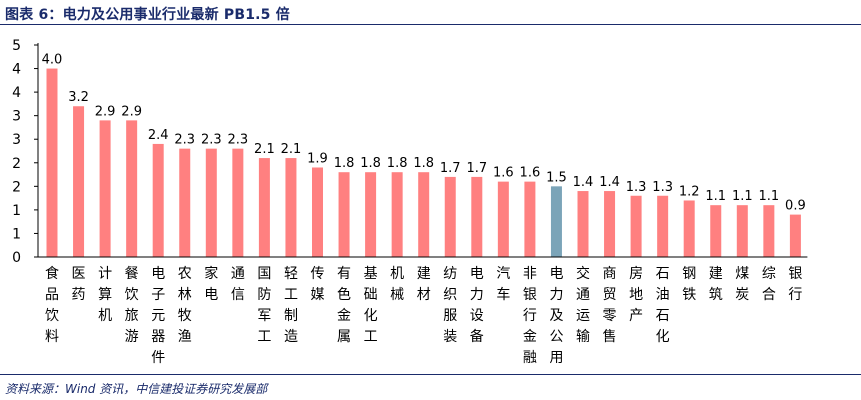 This screenshot has width=861, height=400. I want to click on category-label-22: 房地产, so click(636, 295).